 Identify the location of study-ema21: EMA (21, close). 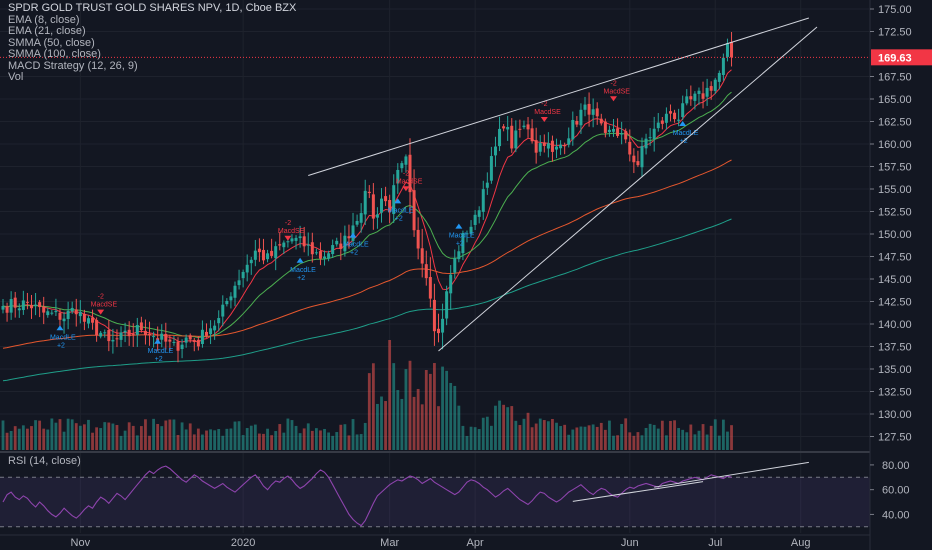
(47, 31).